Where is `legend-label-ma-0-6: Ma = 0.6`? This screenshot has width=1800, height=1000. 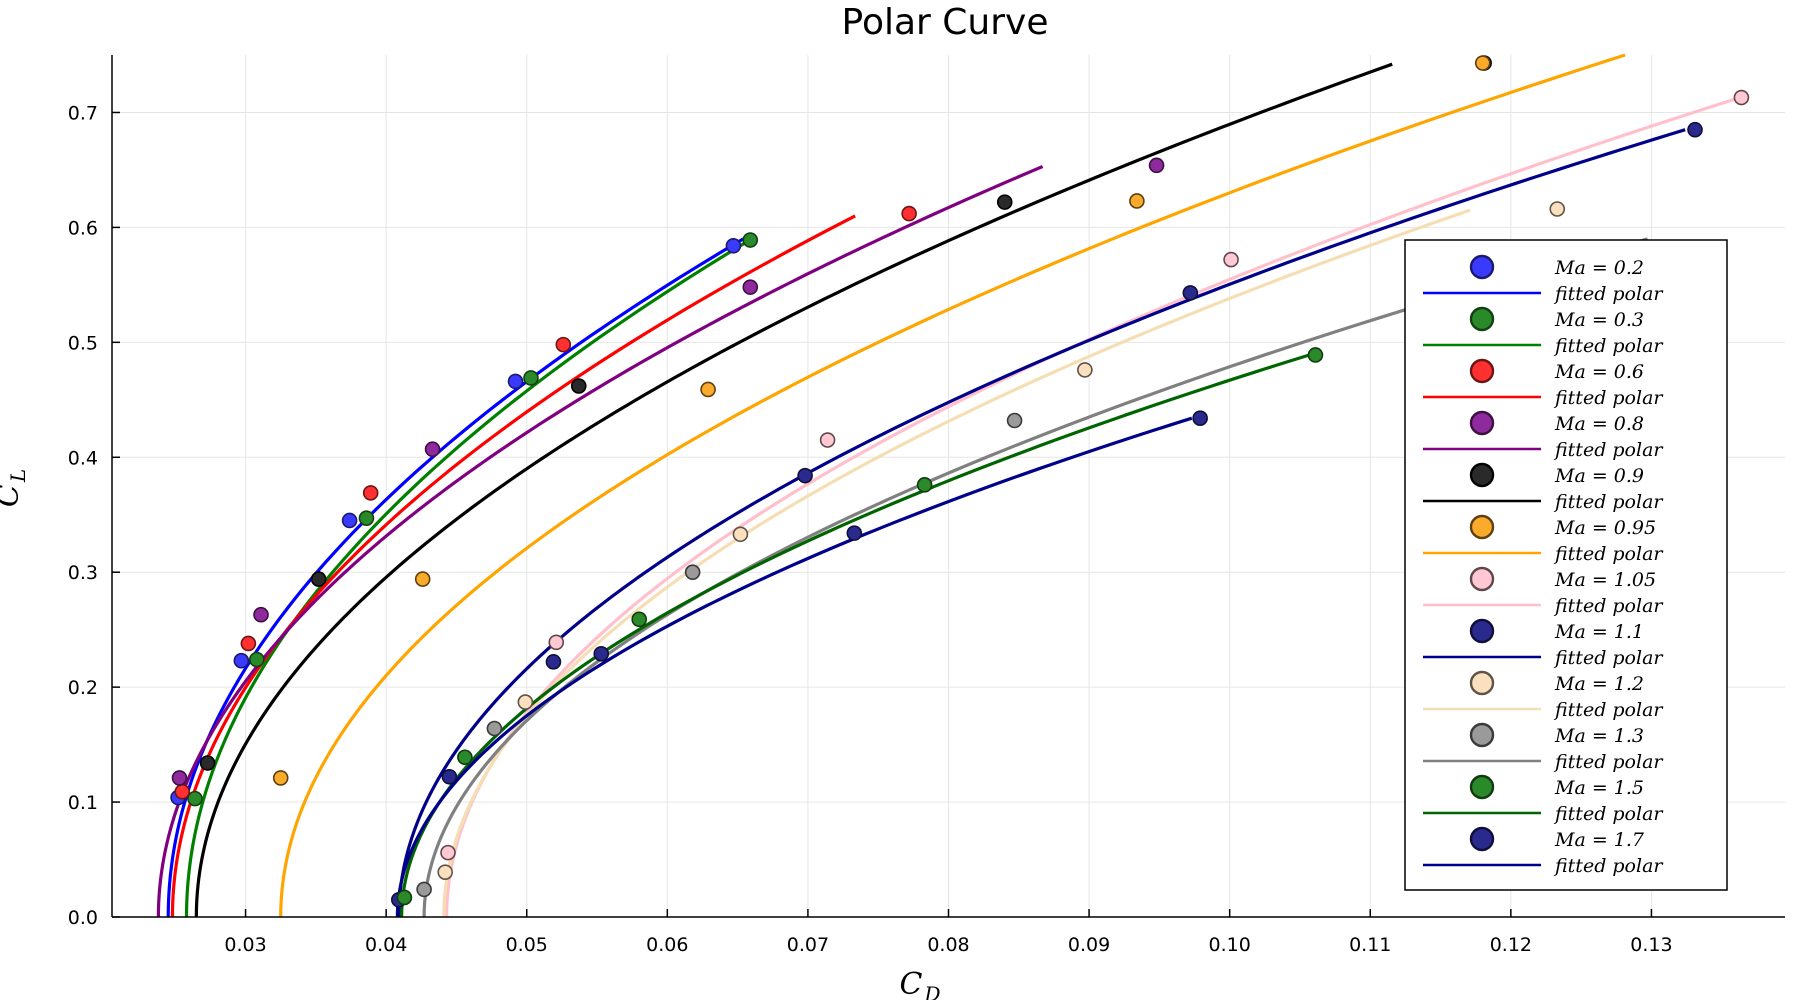
legend-label-ma-0-6: Ma = 0.6 is located at coordinates (1599, 372).